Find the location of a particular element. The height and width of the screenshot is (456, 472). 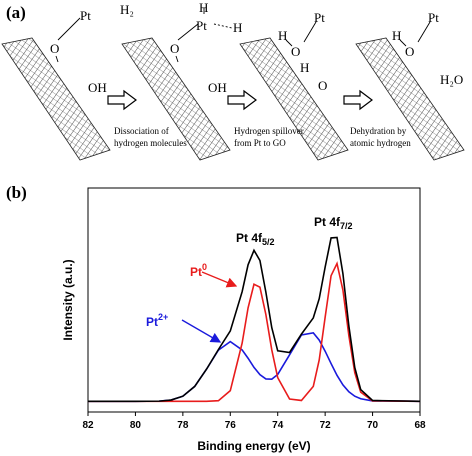

annotation-subscript: 5/2 is located at coordinates (268, 242).